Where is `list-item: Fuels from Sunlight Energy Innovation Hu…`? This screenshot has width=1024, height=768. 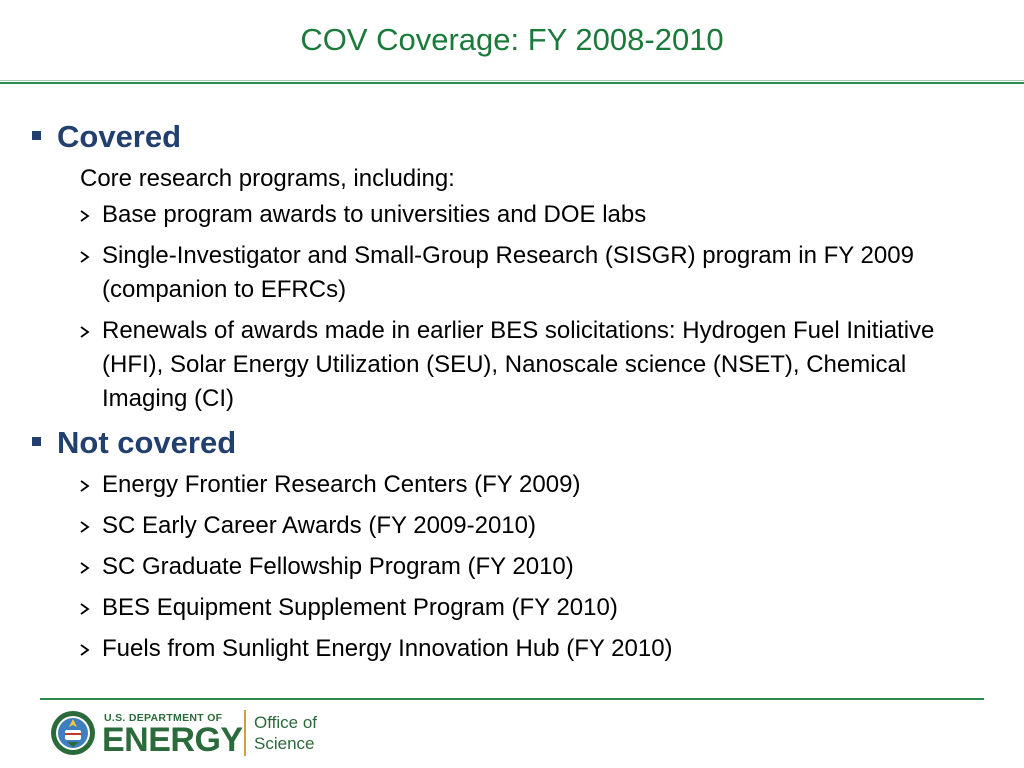
list-item: Fuels from Sunlight Energy Innovation Hu… is located at coordinates (534, 649).